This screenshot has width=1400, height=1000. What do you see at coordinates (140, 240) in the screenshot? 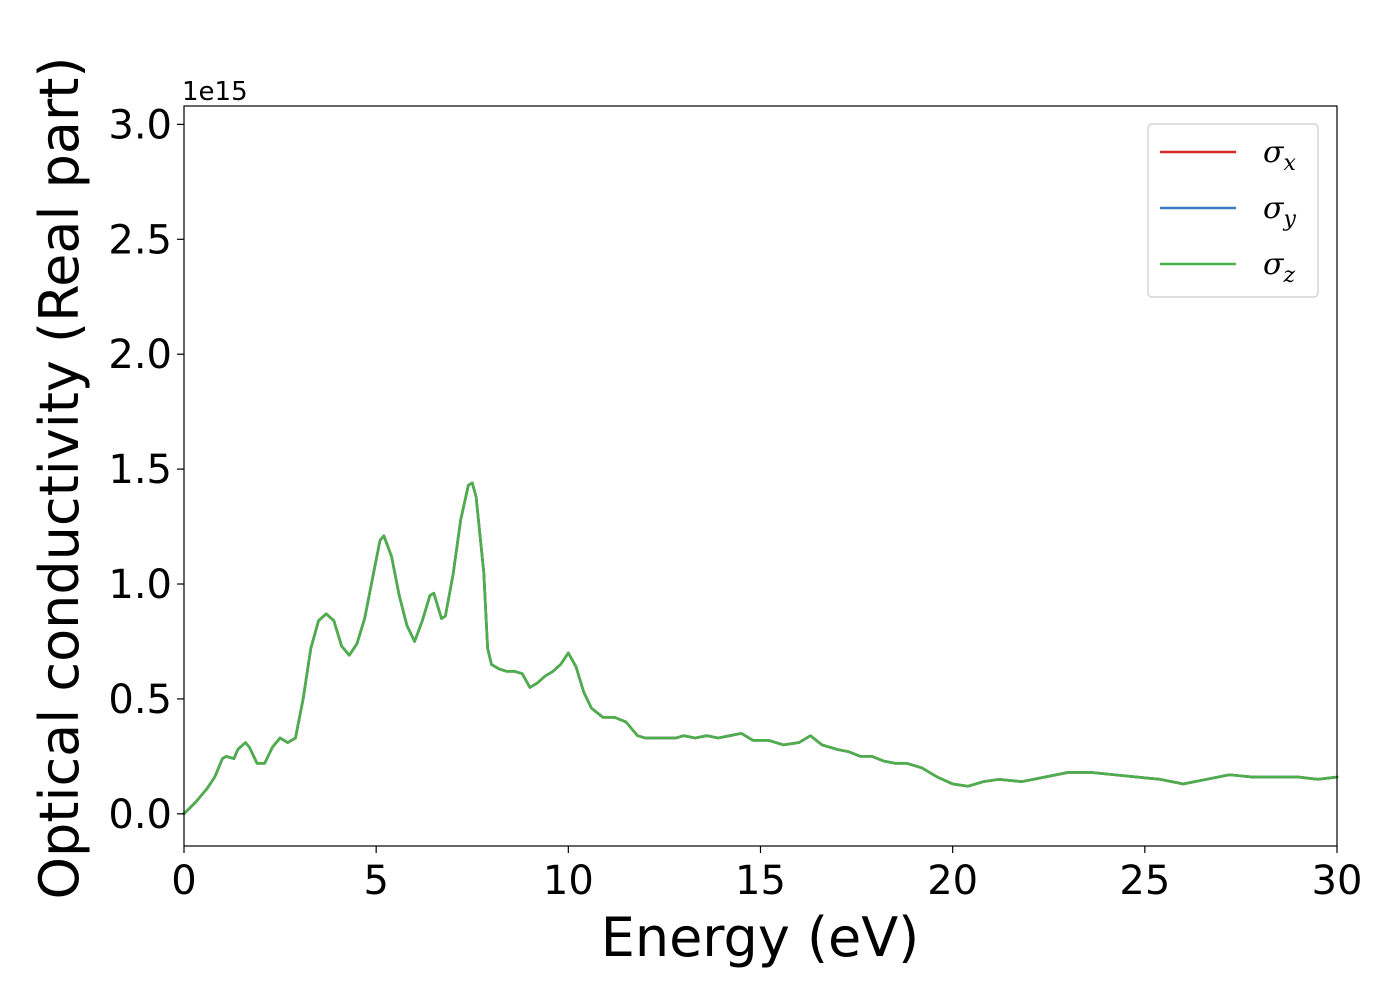
I see `y-tick-label: 2.5` at bounding box center [140, 240].